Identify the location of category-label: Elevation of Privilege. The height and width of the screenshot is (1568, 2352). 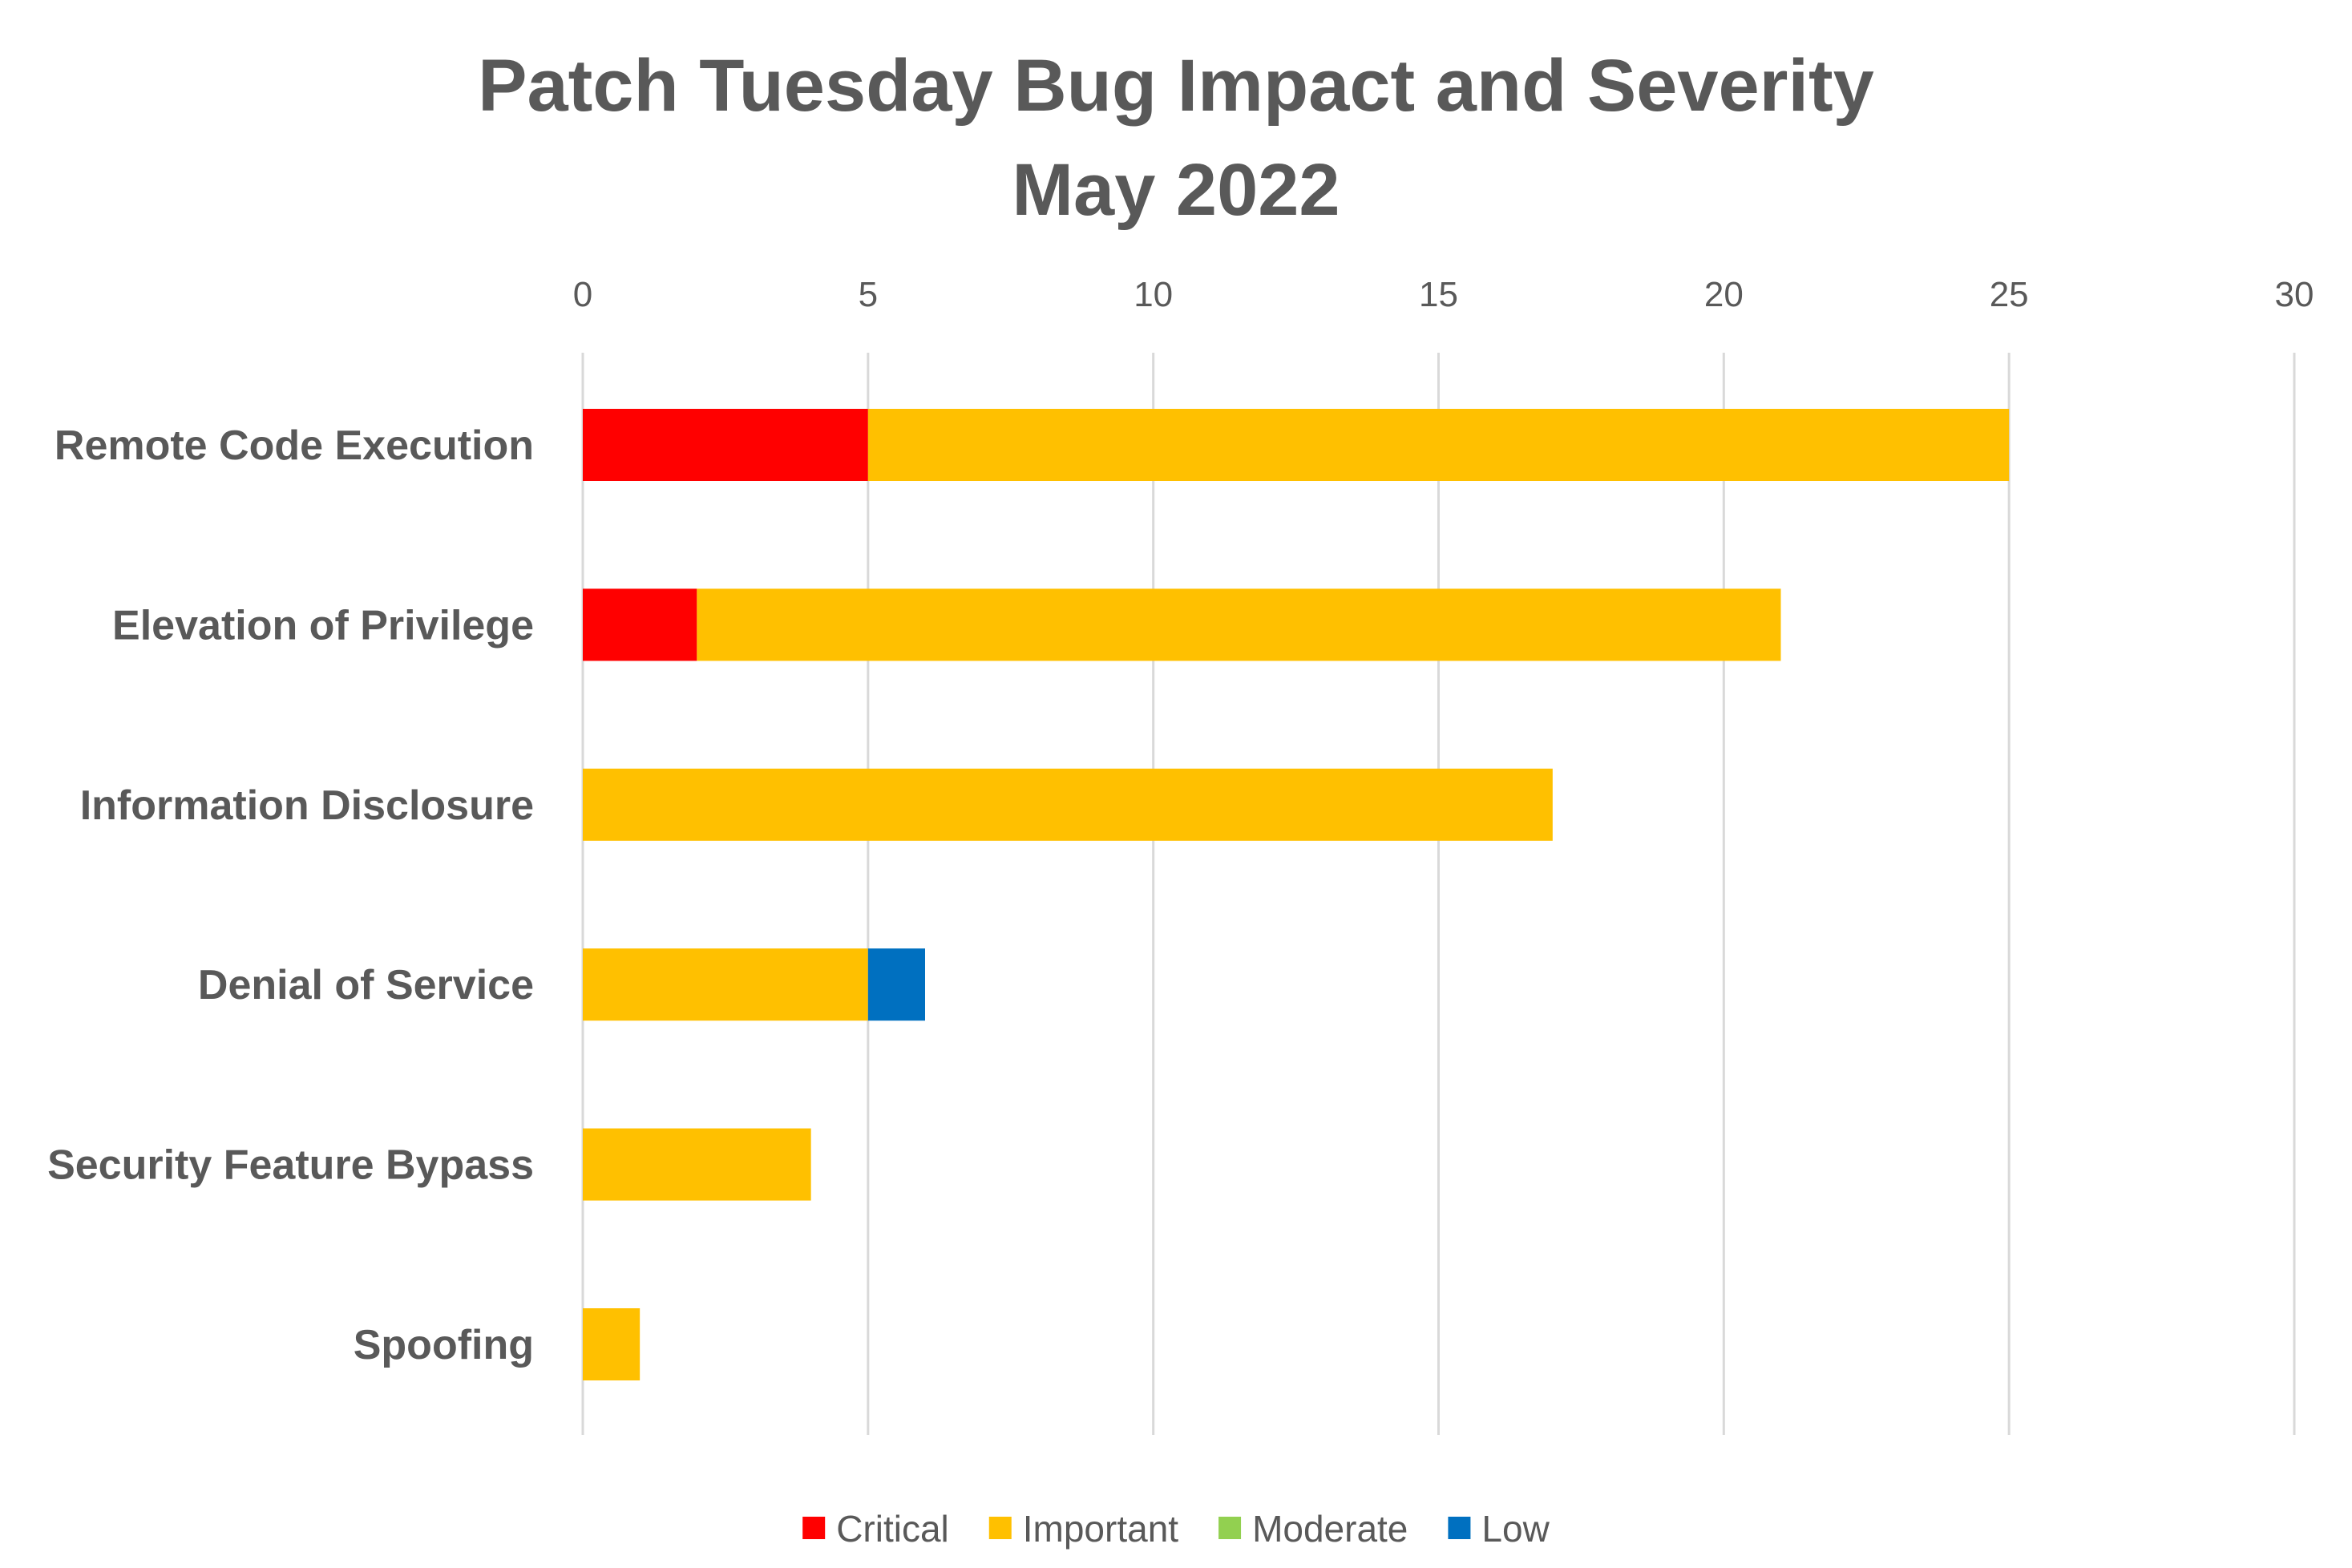
(323, 625).